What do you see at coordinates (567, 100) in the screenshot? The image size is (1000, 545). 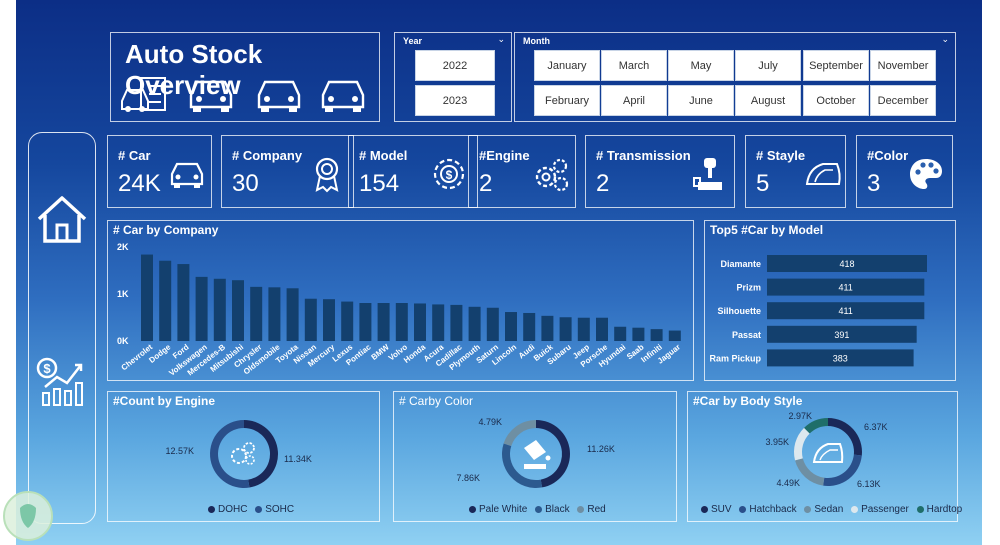 I see `month-option: February` at bounding box center [567, 100].